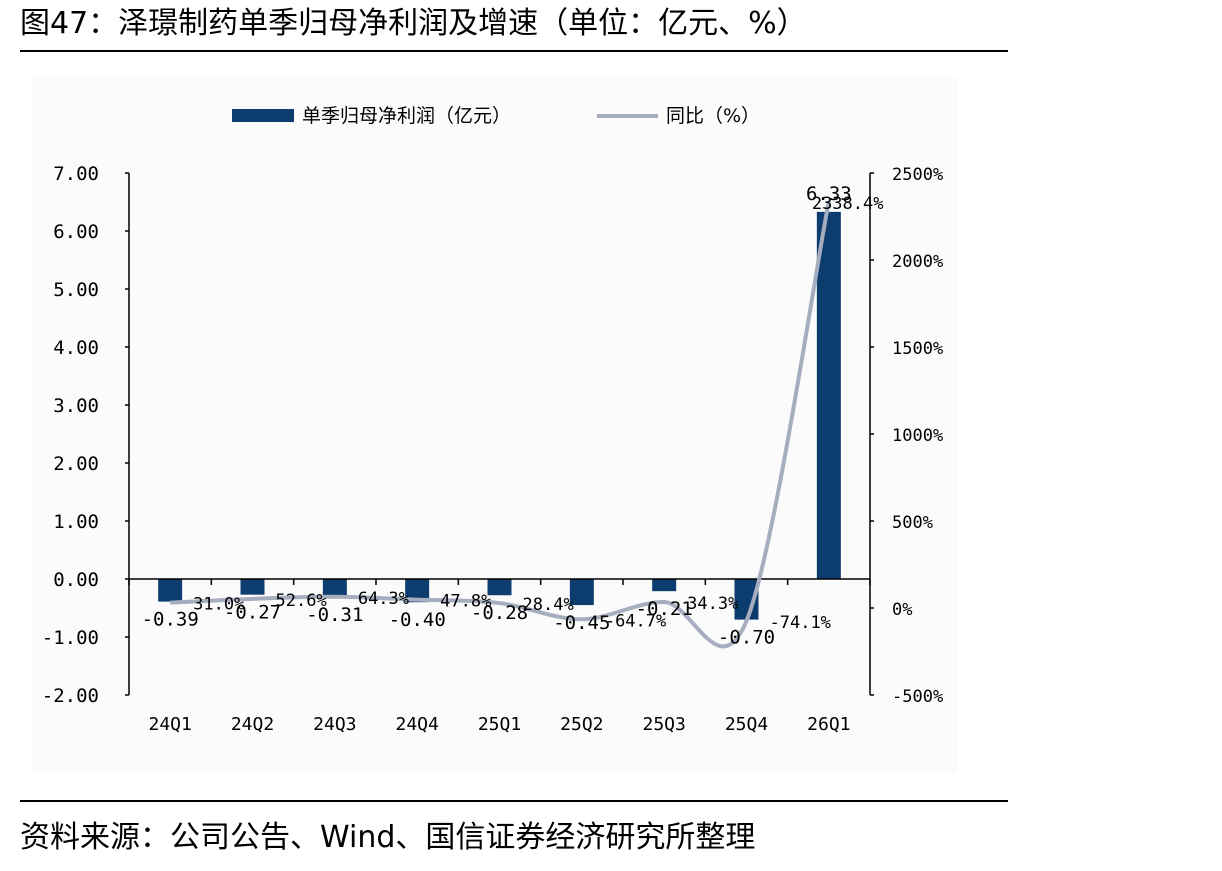  What do you see at coordinates (70, 696) in the screenshot?
I see `left-tick-label: -2.00` at bounding box center [70, 696].